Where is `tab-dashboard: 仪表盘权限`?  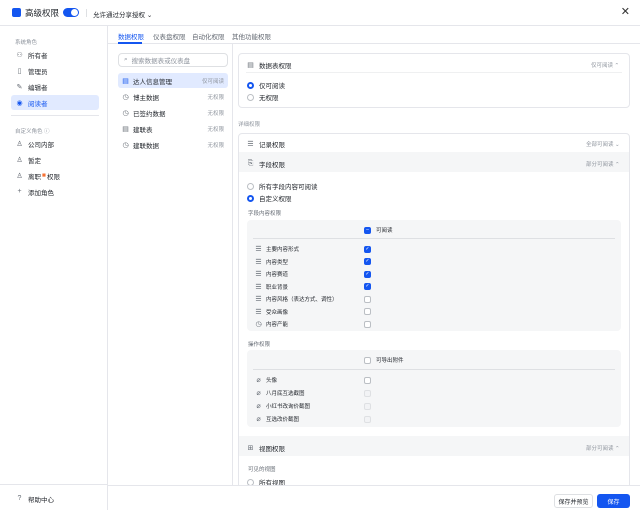 tab-dashboard: 仪表盘权限 is located at coordinates (169, 37).